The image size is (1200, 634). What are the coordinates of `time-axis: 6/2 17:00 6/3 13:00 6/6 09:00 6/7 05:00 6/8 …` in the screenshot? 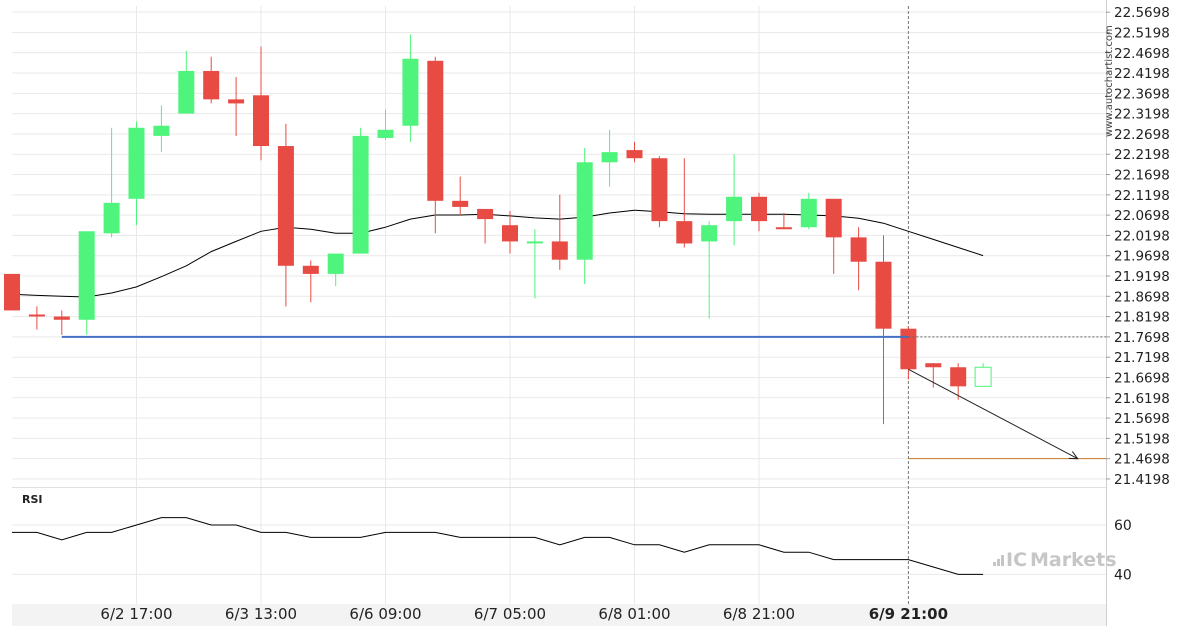 It's located at (524, 614).